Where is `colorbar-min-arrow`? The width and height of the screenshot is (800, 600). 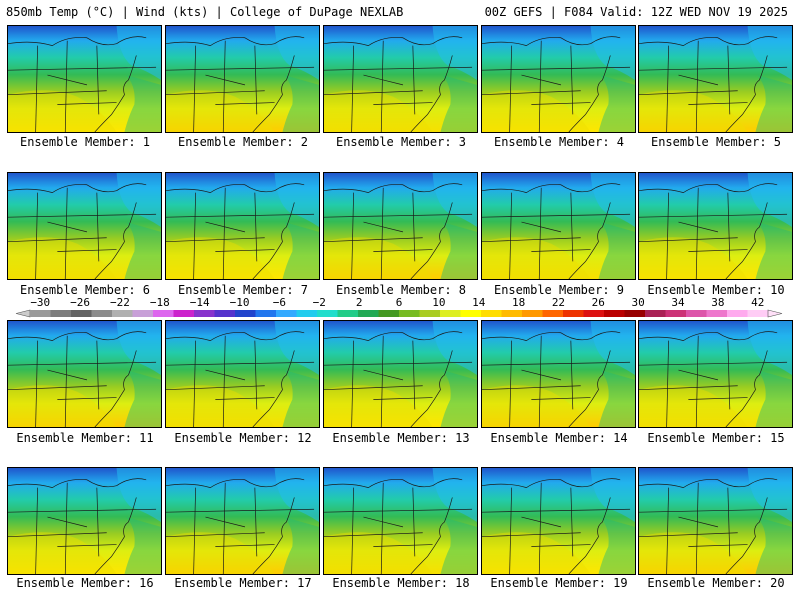 colorbar-min-arrow is located at coordinates (23, 313).